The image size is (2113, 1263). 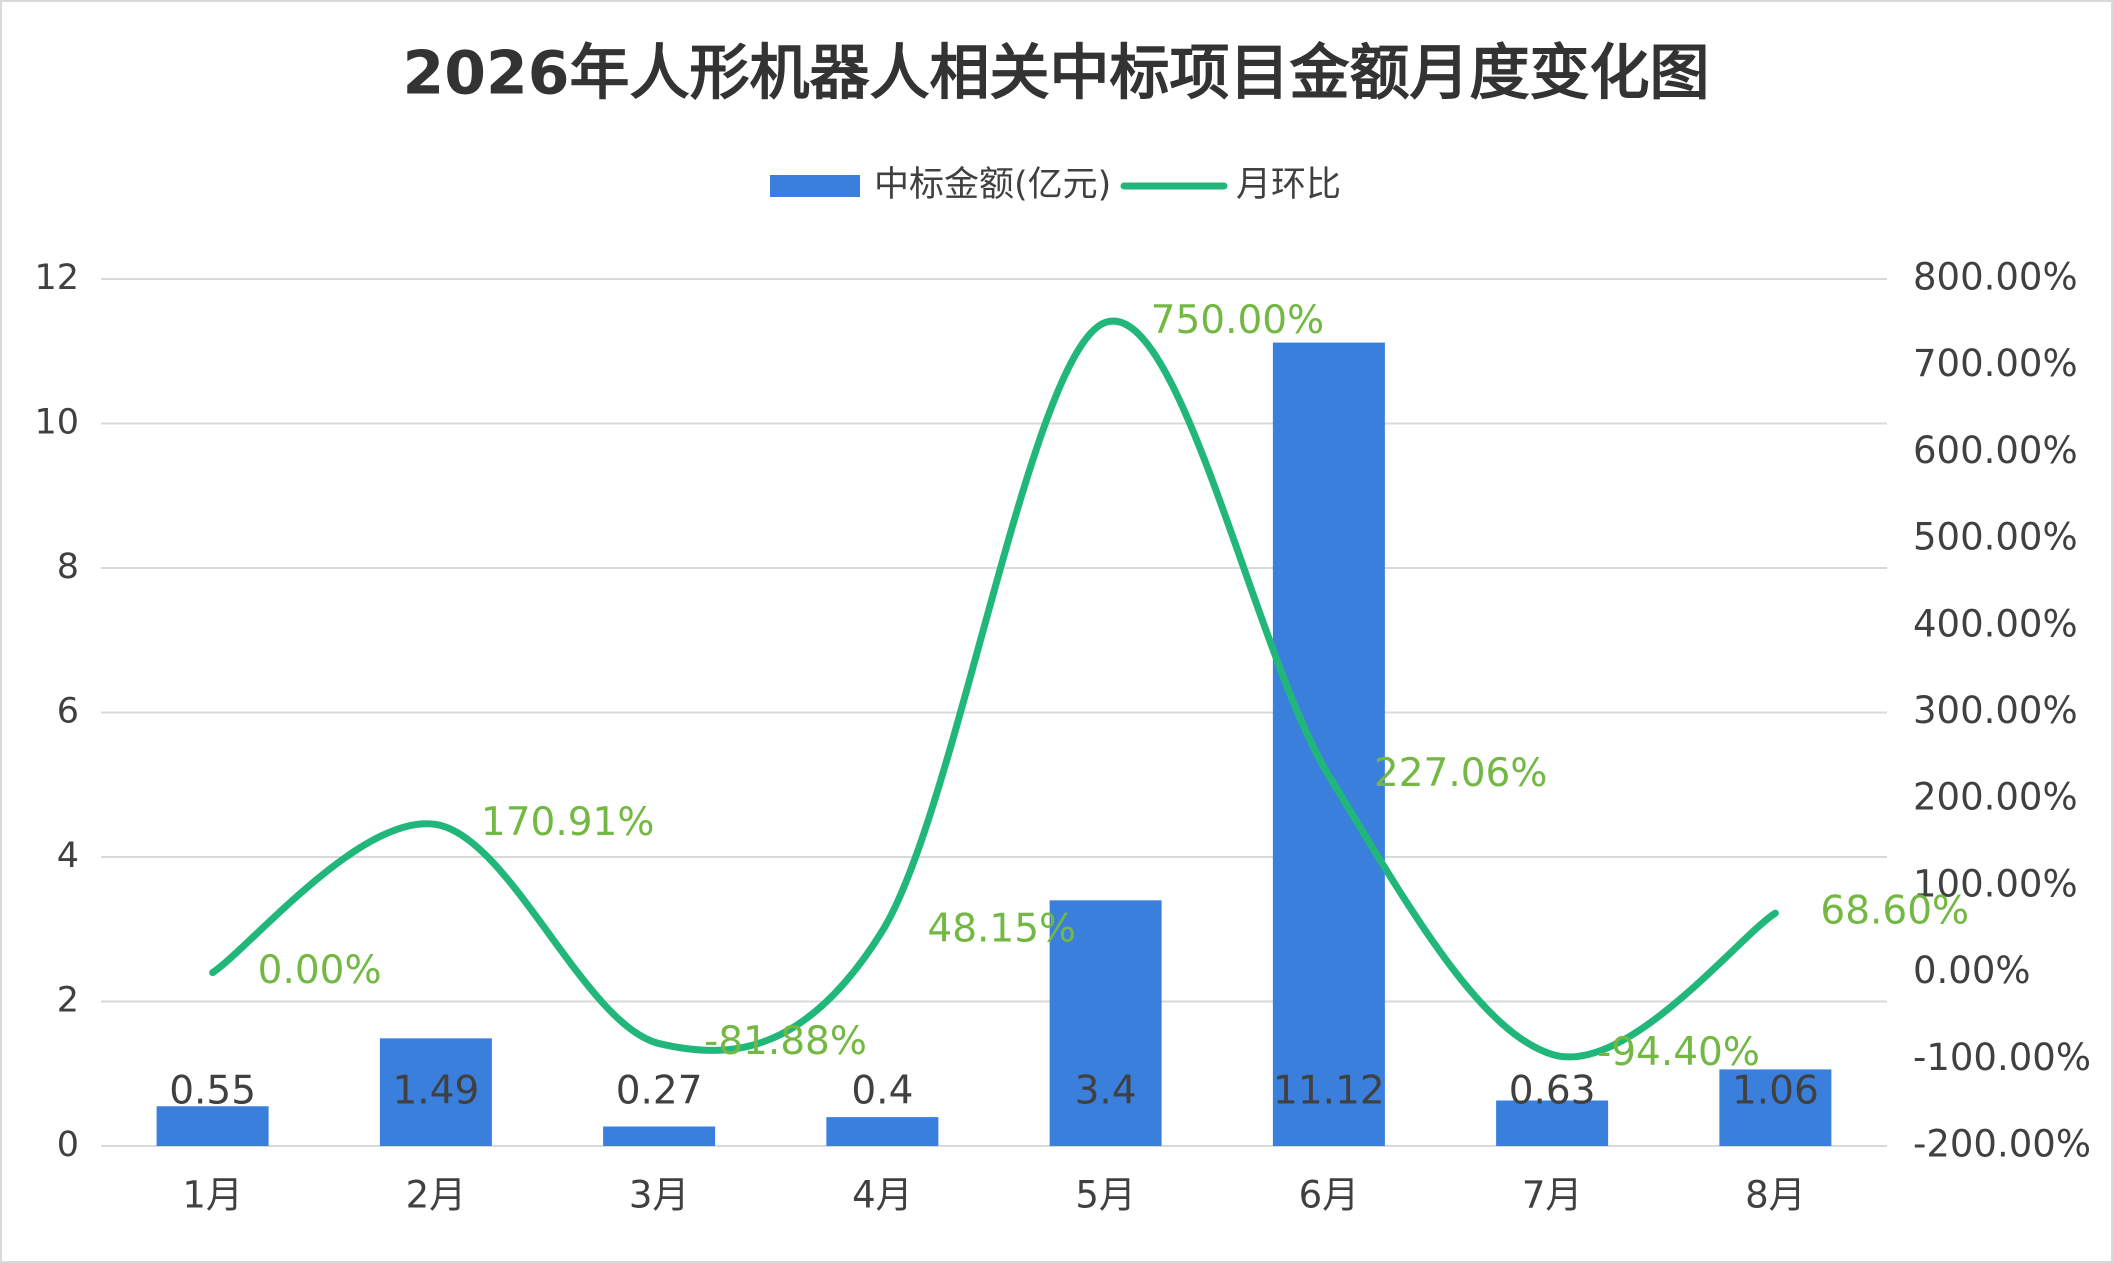 I want to click on y-tick-label: 2, so click(x=68, y=1001).